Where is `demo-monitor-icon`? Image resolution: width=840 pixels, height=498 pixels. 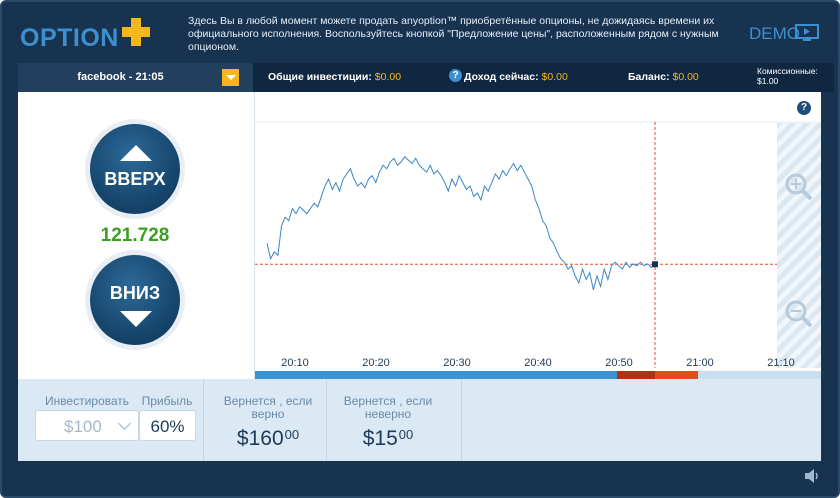
demo-monitor-icon is located at coordinates (807, 33).